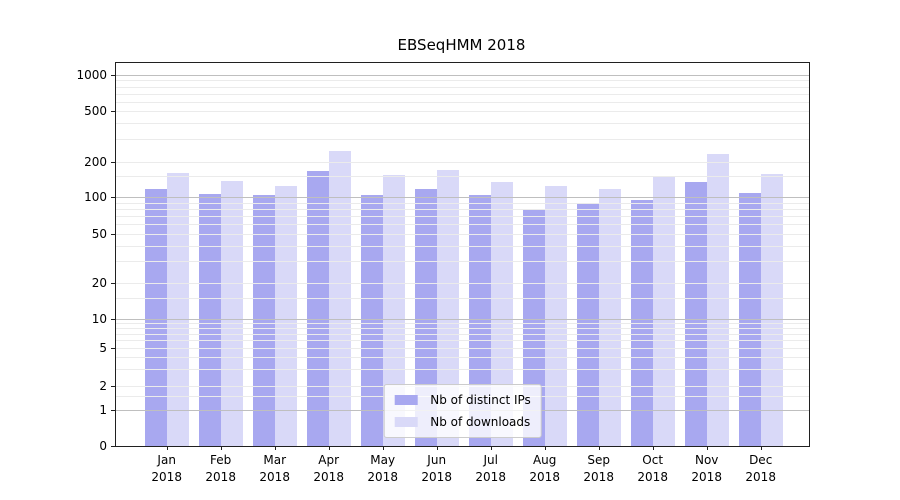  Describe the element at coordinates (706, 468) in the screenshot. I see `x-tick-label-nov-2018: Nov 2018` at that location.